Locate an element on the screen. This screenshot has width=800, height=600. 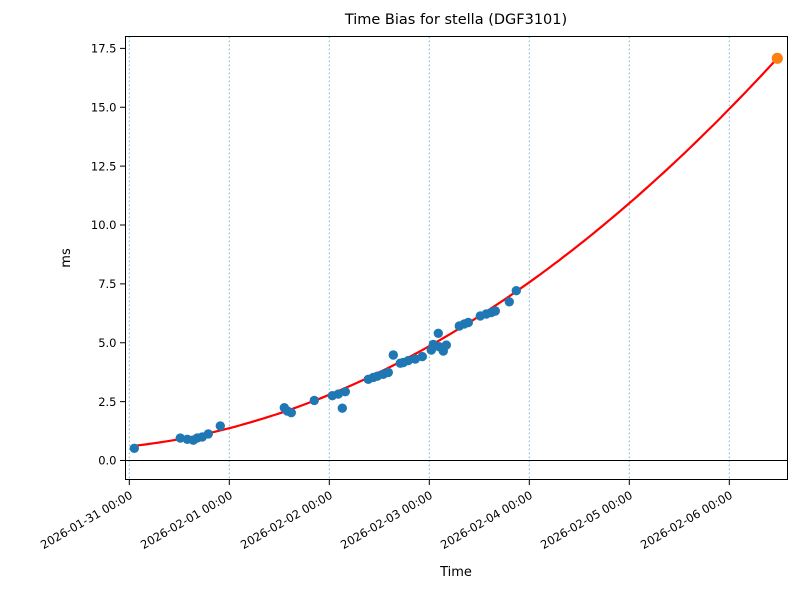
y-tick-label: 5.0 is located at coordinates (107, 343).